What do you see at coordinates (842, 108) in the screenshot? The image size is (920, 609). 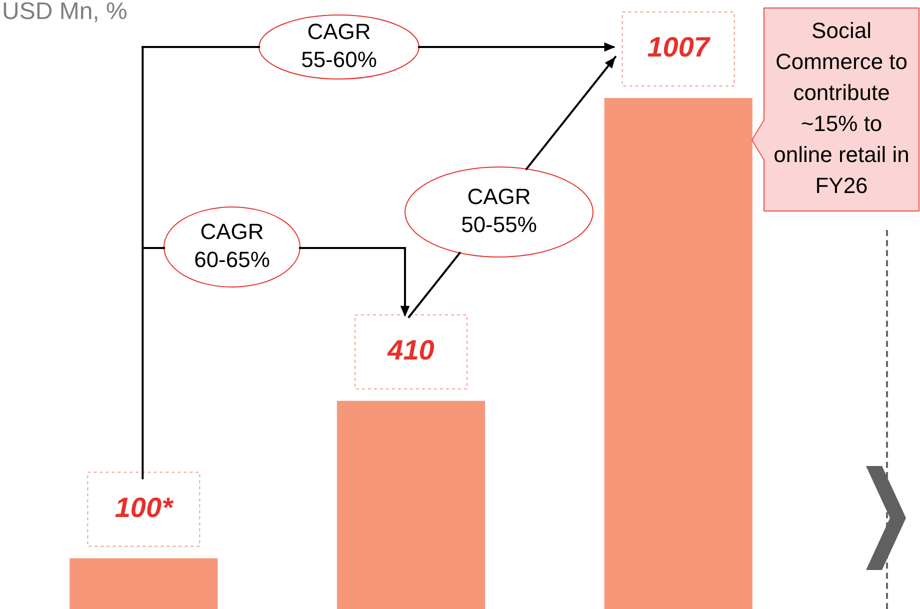 I see `annotation: Social Commerce to contribute ~15% to online retail in FY26` at bounding box center [842, 108].